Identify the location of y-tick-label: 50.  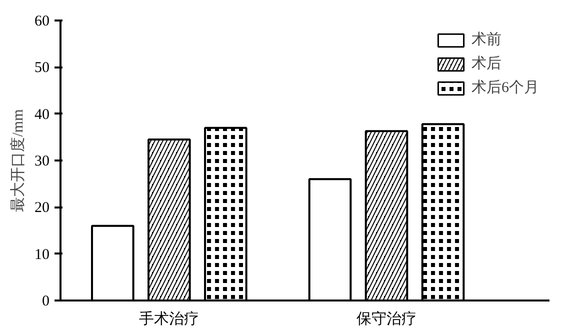
(42, 68).